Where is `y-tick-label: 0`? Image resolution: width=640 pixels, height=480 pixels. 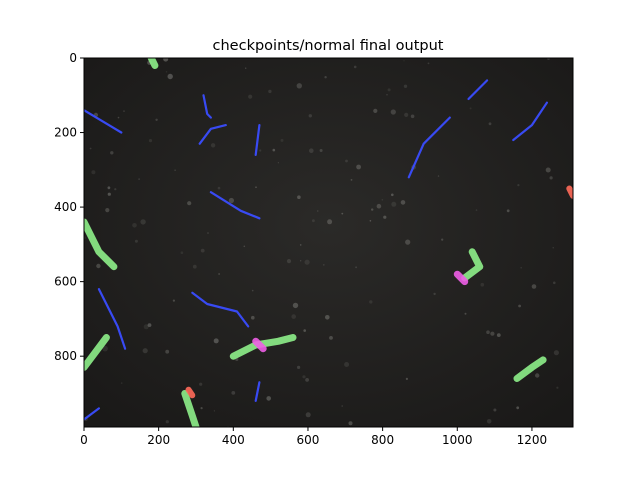 y-tick-label: 0 is located at coordinates (73, 58).